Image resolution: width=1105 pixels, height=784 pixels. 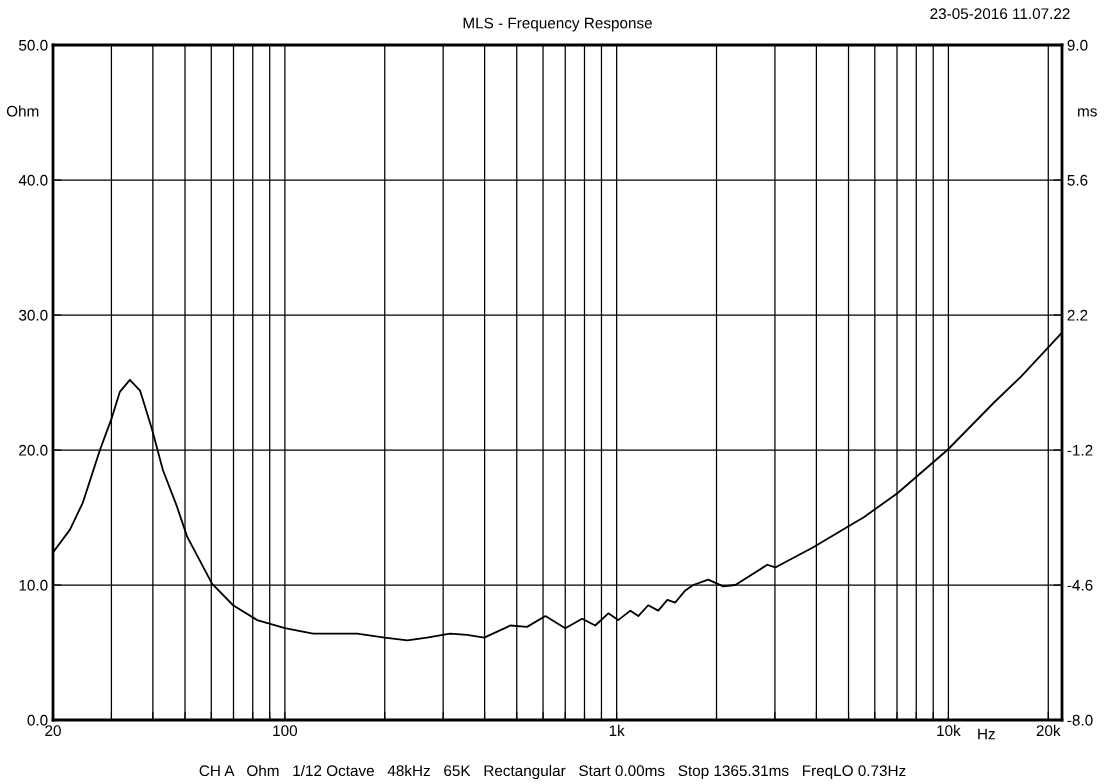 I want to click on y2-tick-label: 9.0, so click(x=1077, y=45).